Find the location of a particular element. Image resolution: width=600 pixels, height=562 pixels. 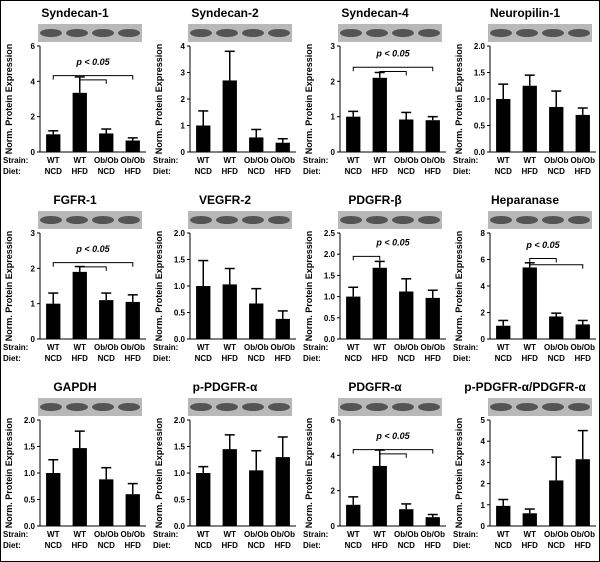

panel-title: VEGFR-2 is located at coordinates (225, 200).